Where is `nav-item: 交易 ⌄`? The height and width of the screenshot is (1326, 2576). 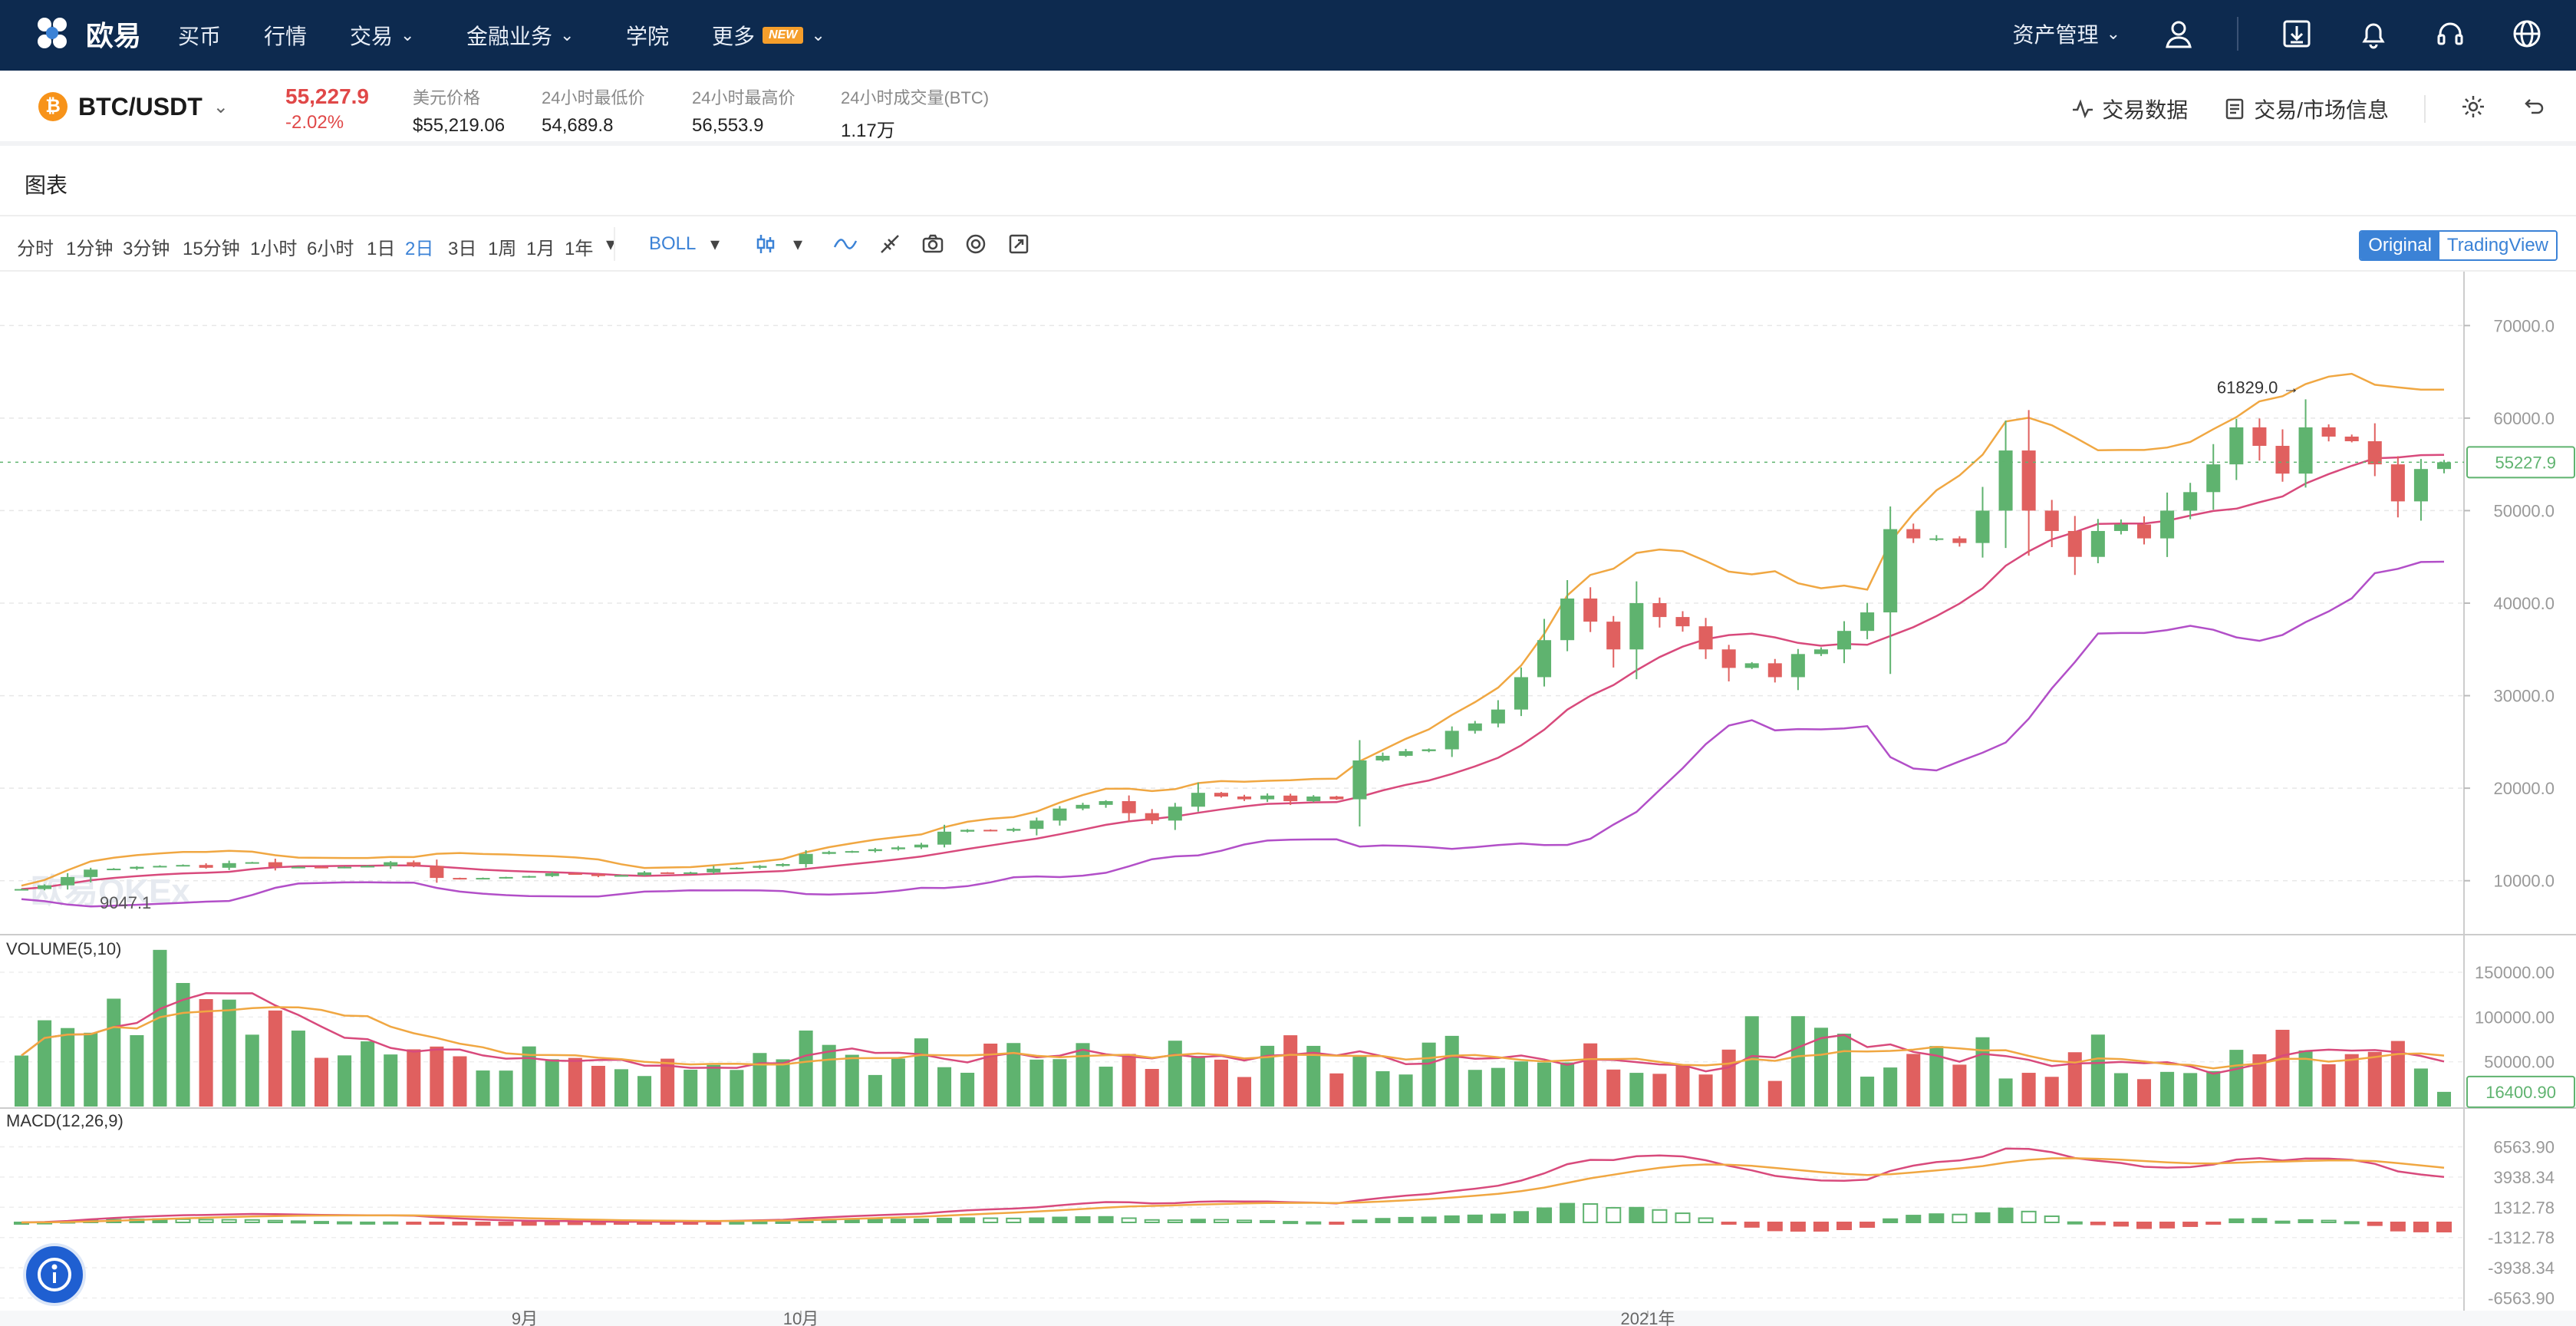
nav-item: 交易 ⌄ is located at coordinates (382, 35).